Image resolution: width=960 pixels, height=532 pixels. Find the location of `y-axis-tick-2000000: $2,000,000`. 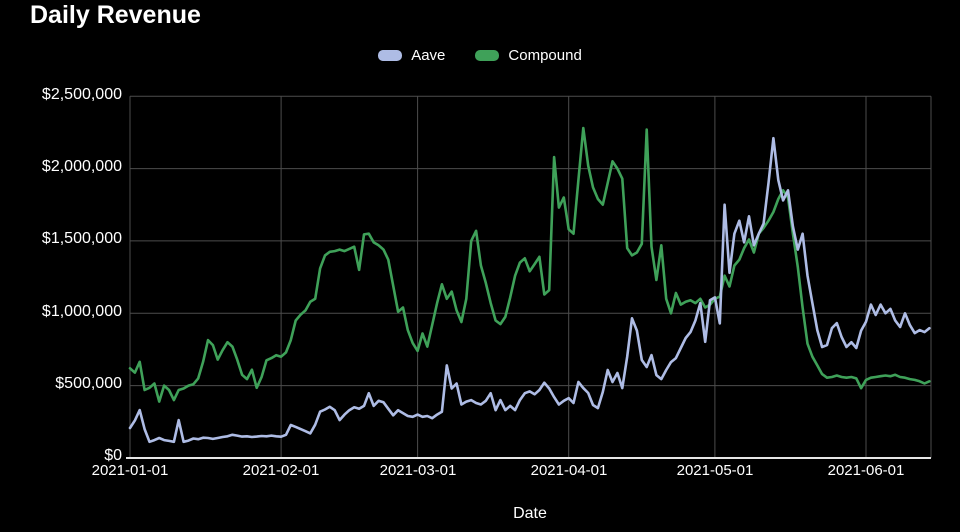

y-axis-tick-2000000: $2,000,000 is located at coordinates (81, 166).